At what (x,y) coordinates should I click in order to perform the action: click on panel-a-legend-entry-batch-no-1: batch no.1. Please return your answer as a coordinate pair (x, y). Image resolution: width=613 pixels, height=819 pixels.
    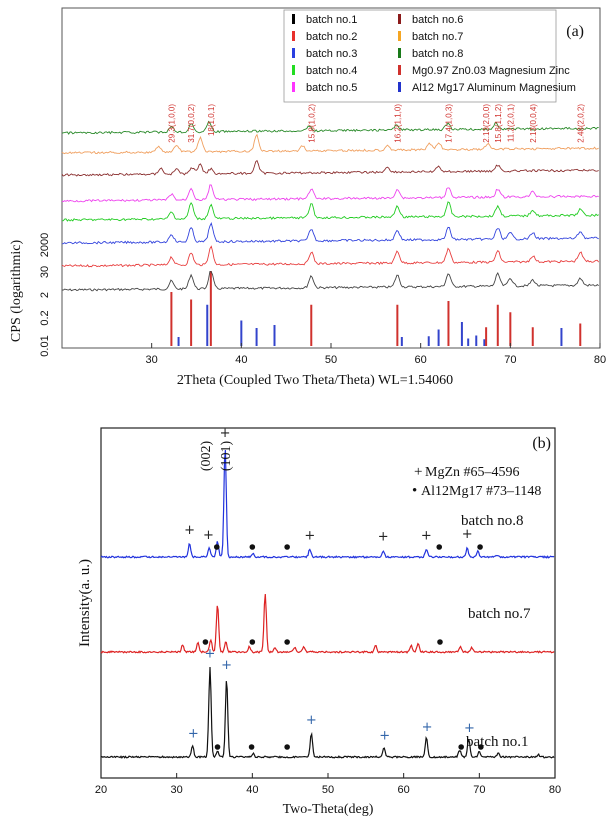
    Looking at the image, I should click on (331, 20).